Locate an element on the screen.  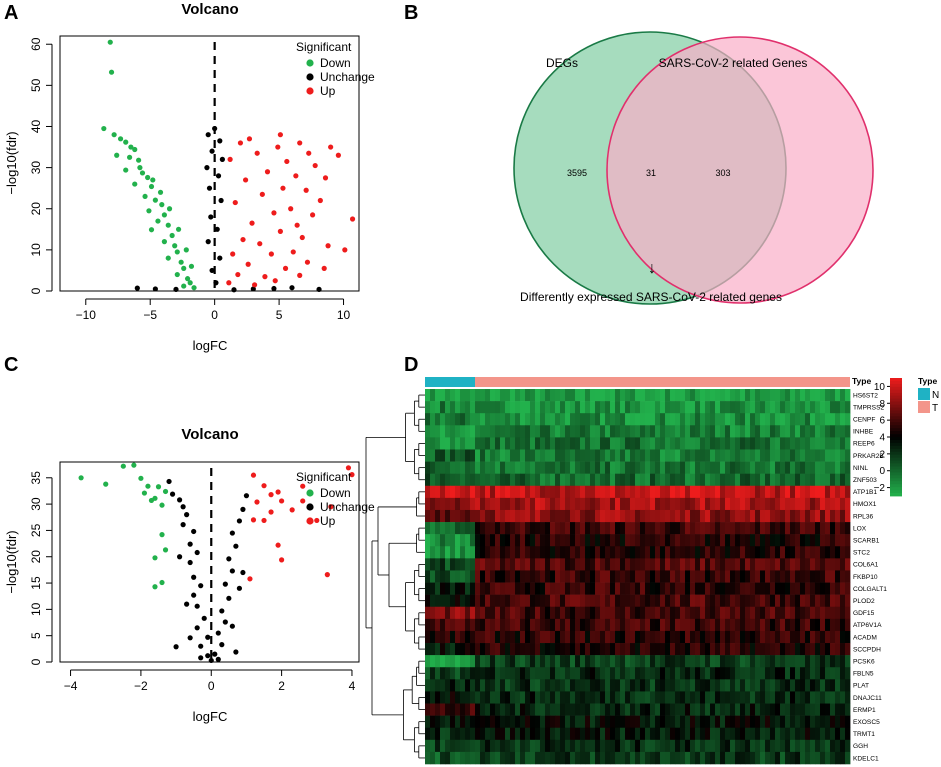
type-legend-swatch-n is located at coordinates (924, 394).